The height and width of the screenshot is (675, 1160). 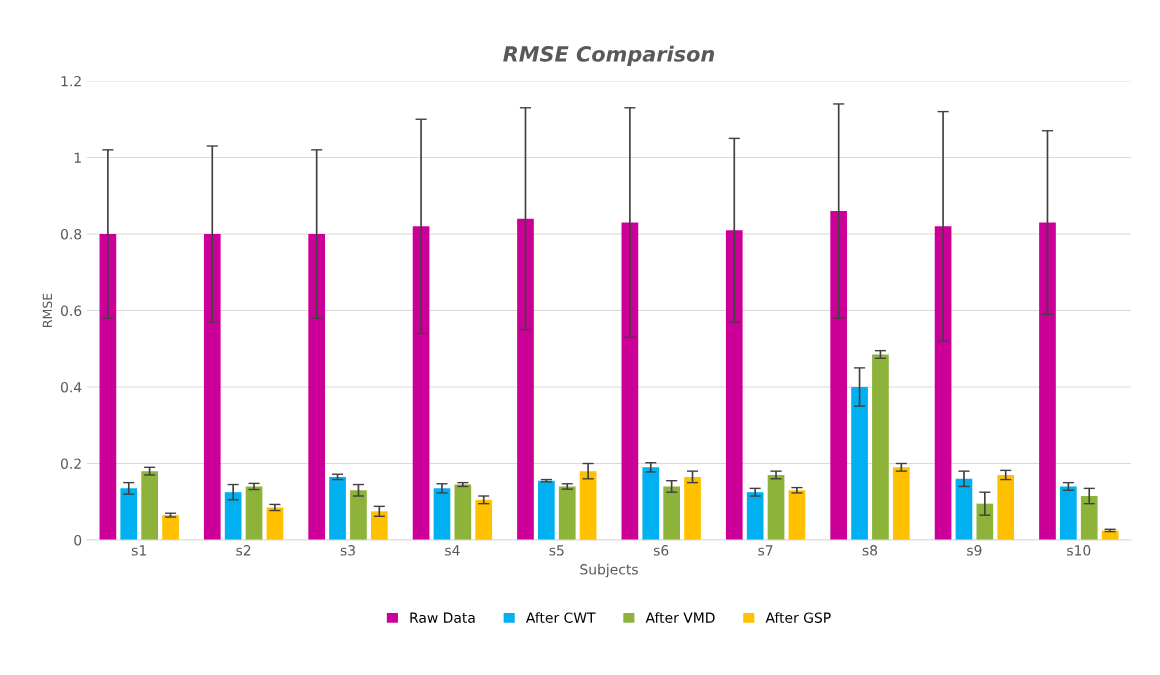 I want to click on y-tick-label: 1.2, so click(x=71, y=81).